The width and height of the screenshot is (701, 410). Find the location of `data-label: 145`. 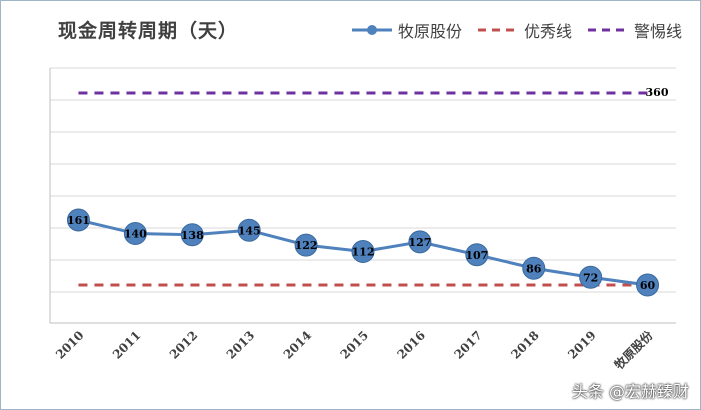

data-label: 145 is located at coordinates (249, 230).